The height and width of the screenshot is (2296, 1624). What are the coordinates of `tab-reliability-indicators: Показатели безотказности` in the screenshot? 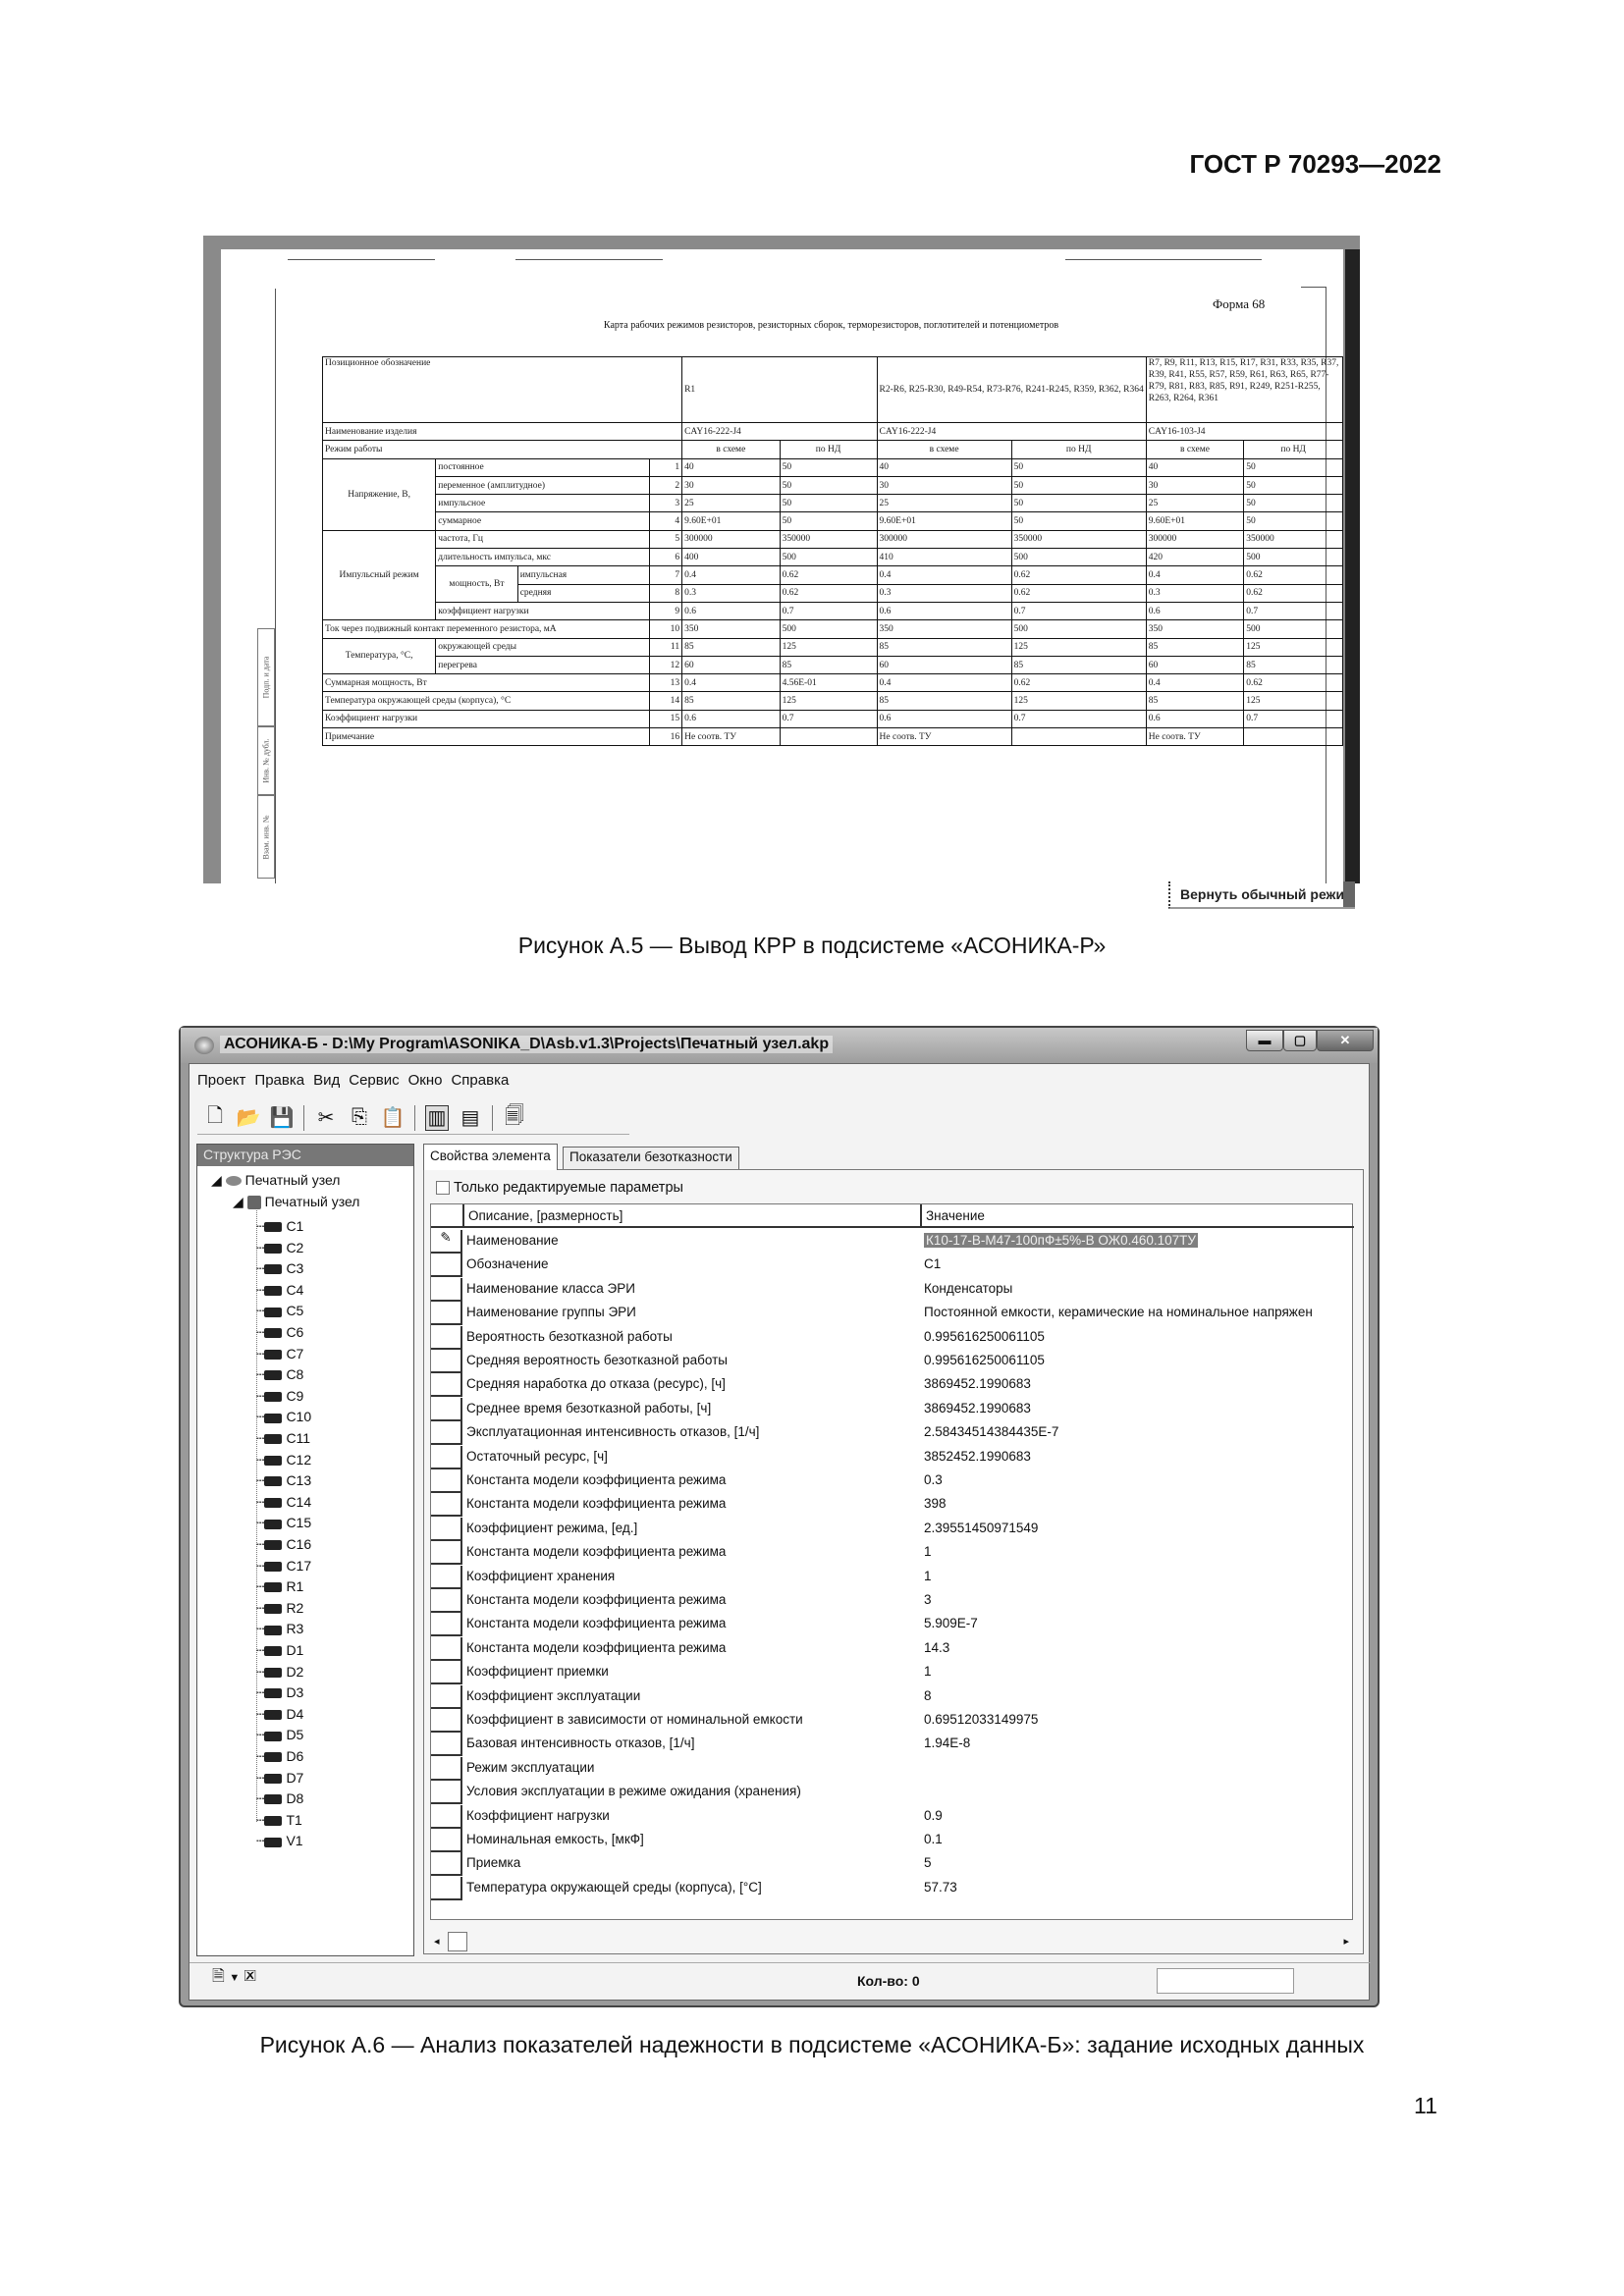 It's located at (651, 1158).